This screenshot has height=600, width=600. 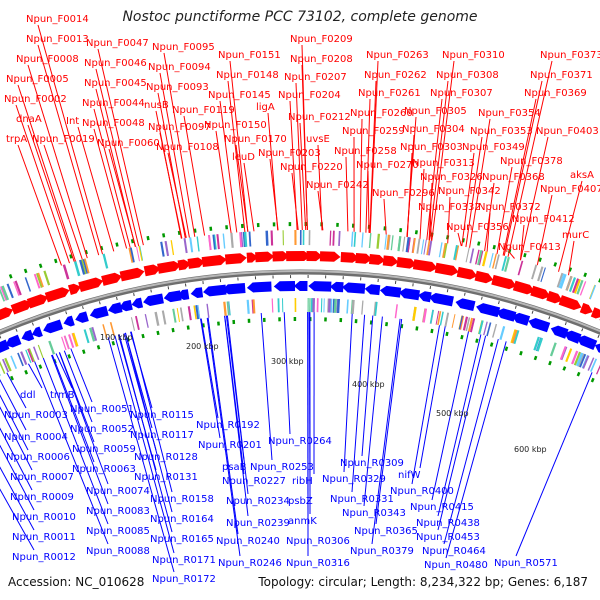 What do you see at coordinates (374, 513) in the screenshot?
I see `gene-label: Npun_R0343` at bounding box center [374, 513].